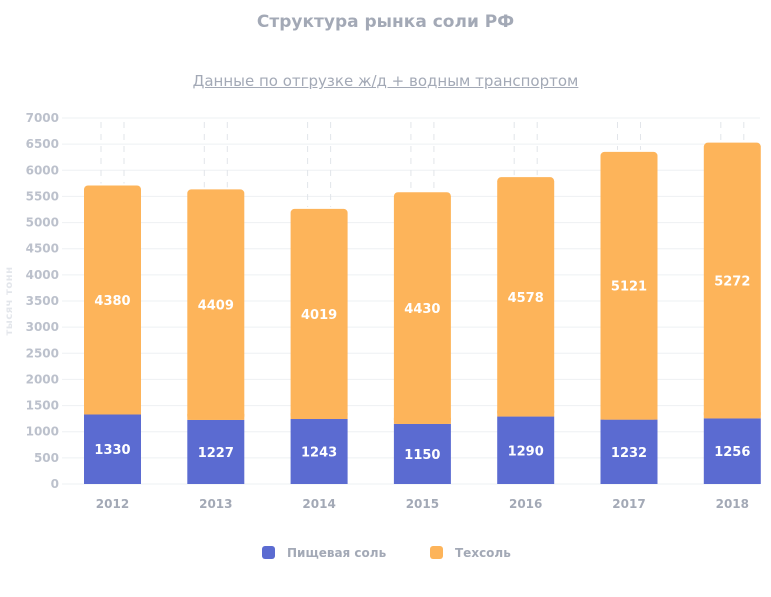 Image resolution: width=771 pixels, height=597 pixels. Describe the element at coordinates (422, 504) in the screenshot. I see `x-tick-label: 2015` at that location.